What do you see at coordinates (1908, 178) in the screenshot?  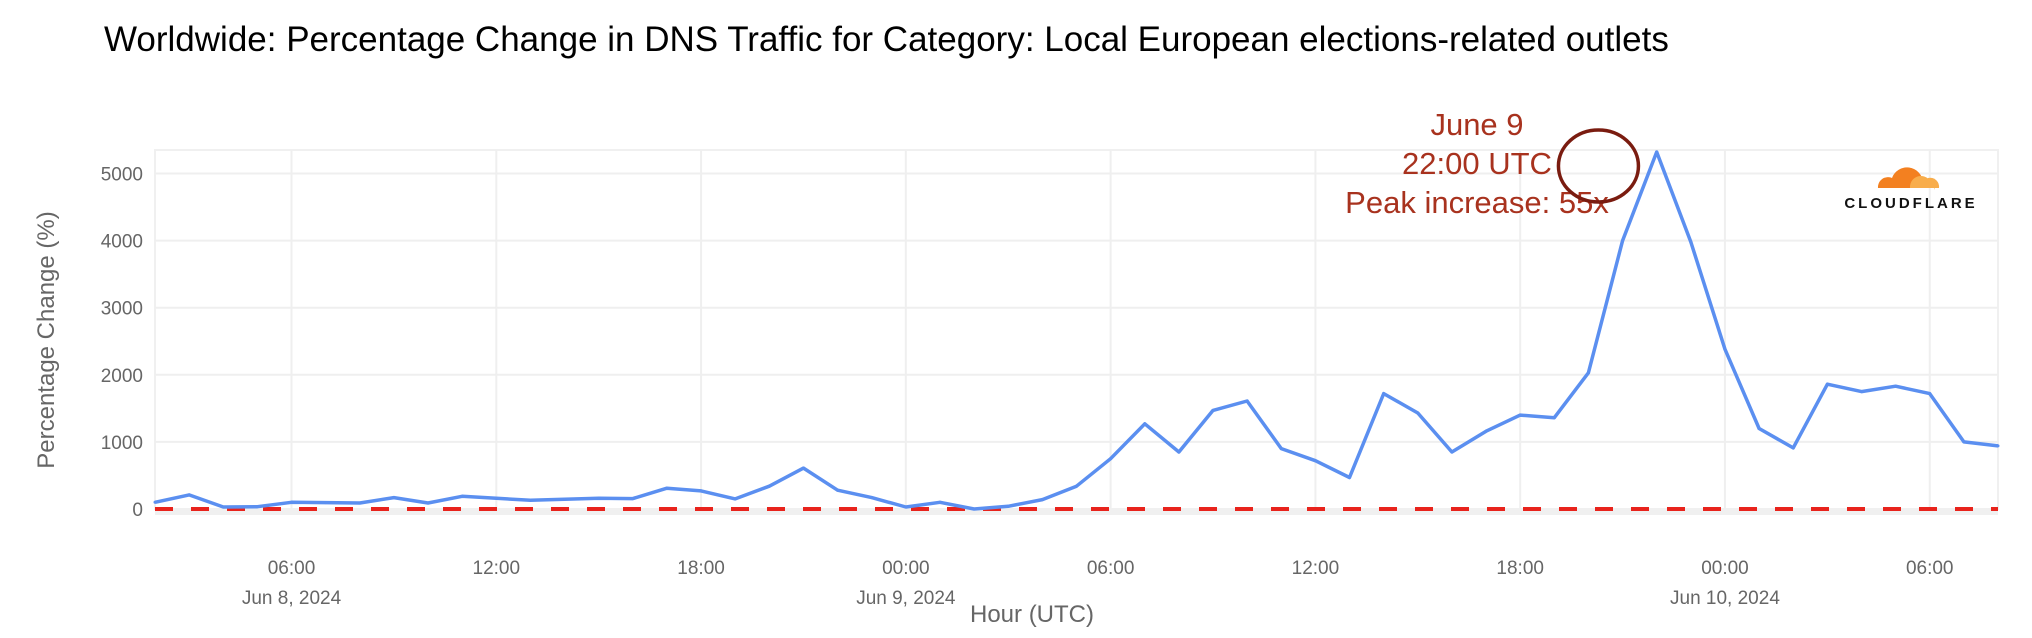 I see `cloud-icon` at bounding box center [1908, 178].